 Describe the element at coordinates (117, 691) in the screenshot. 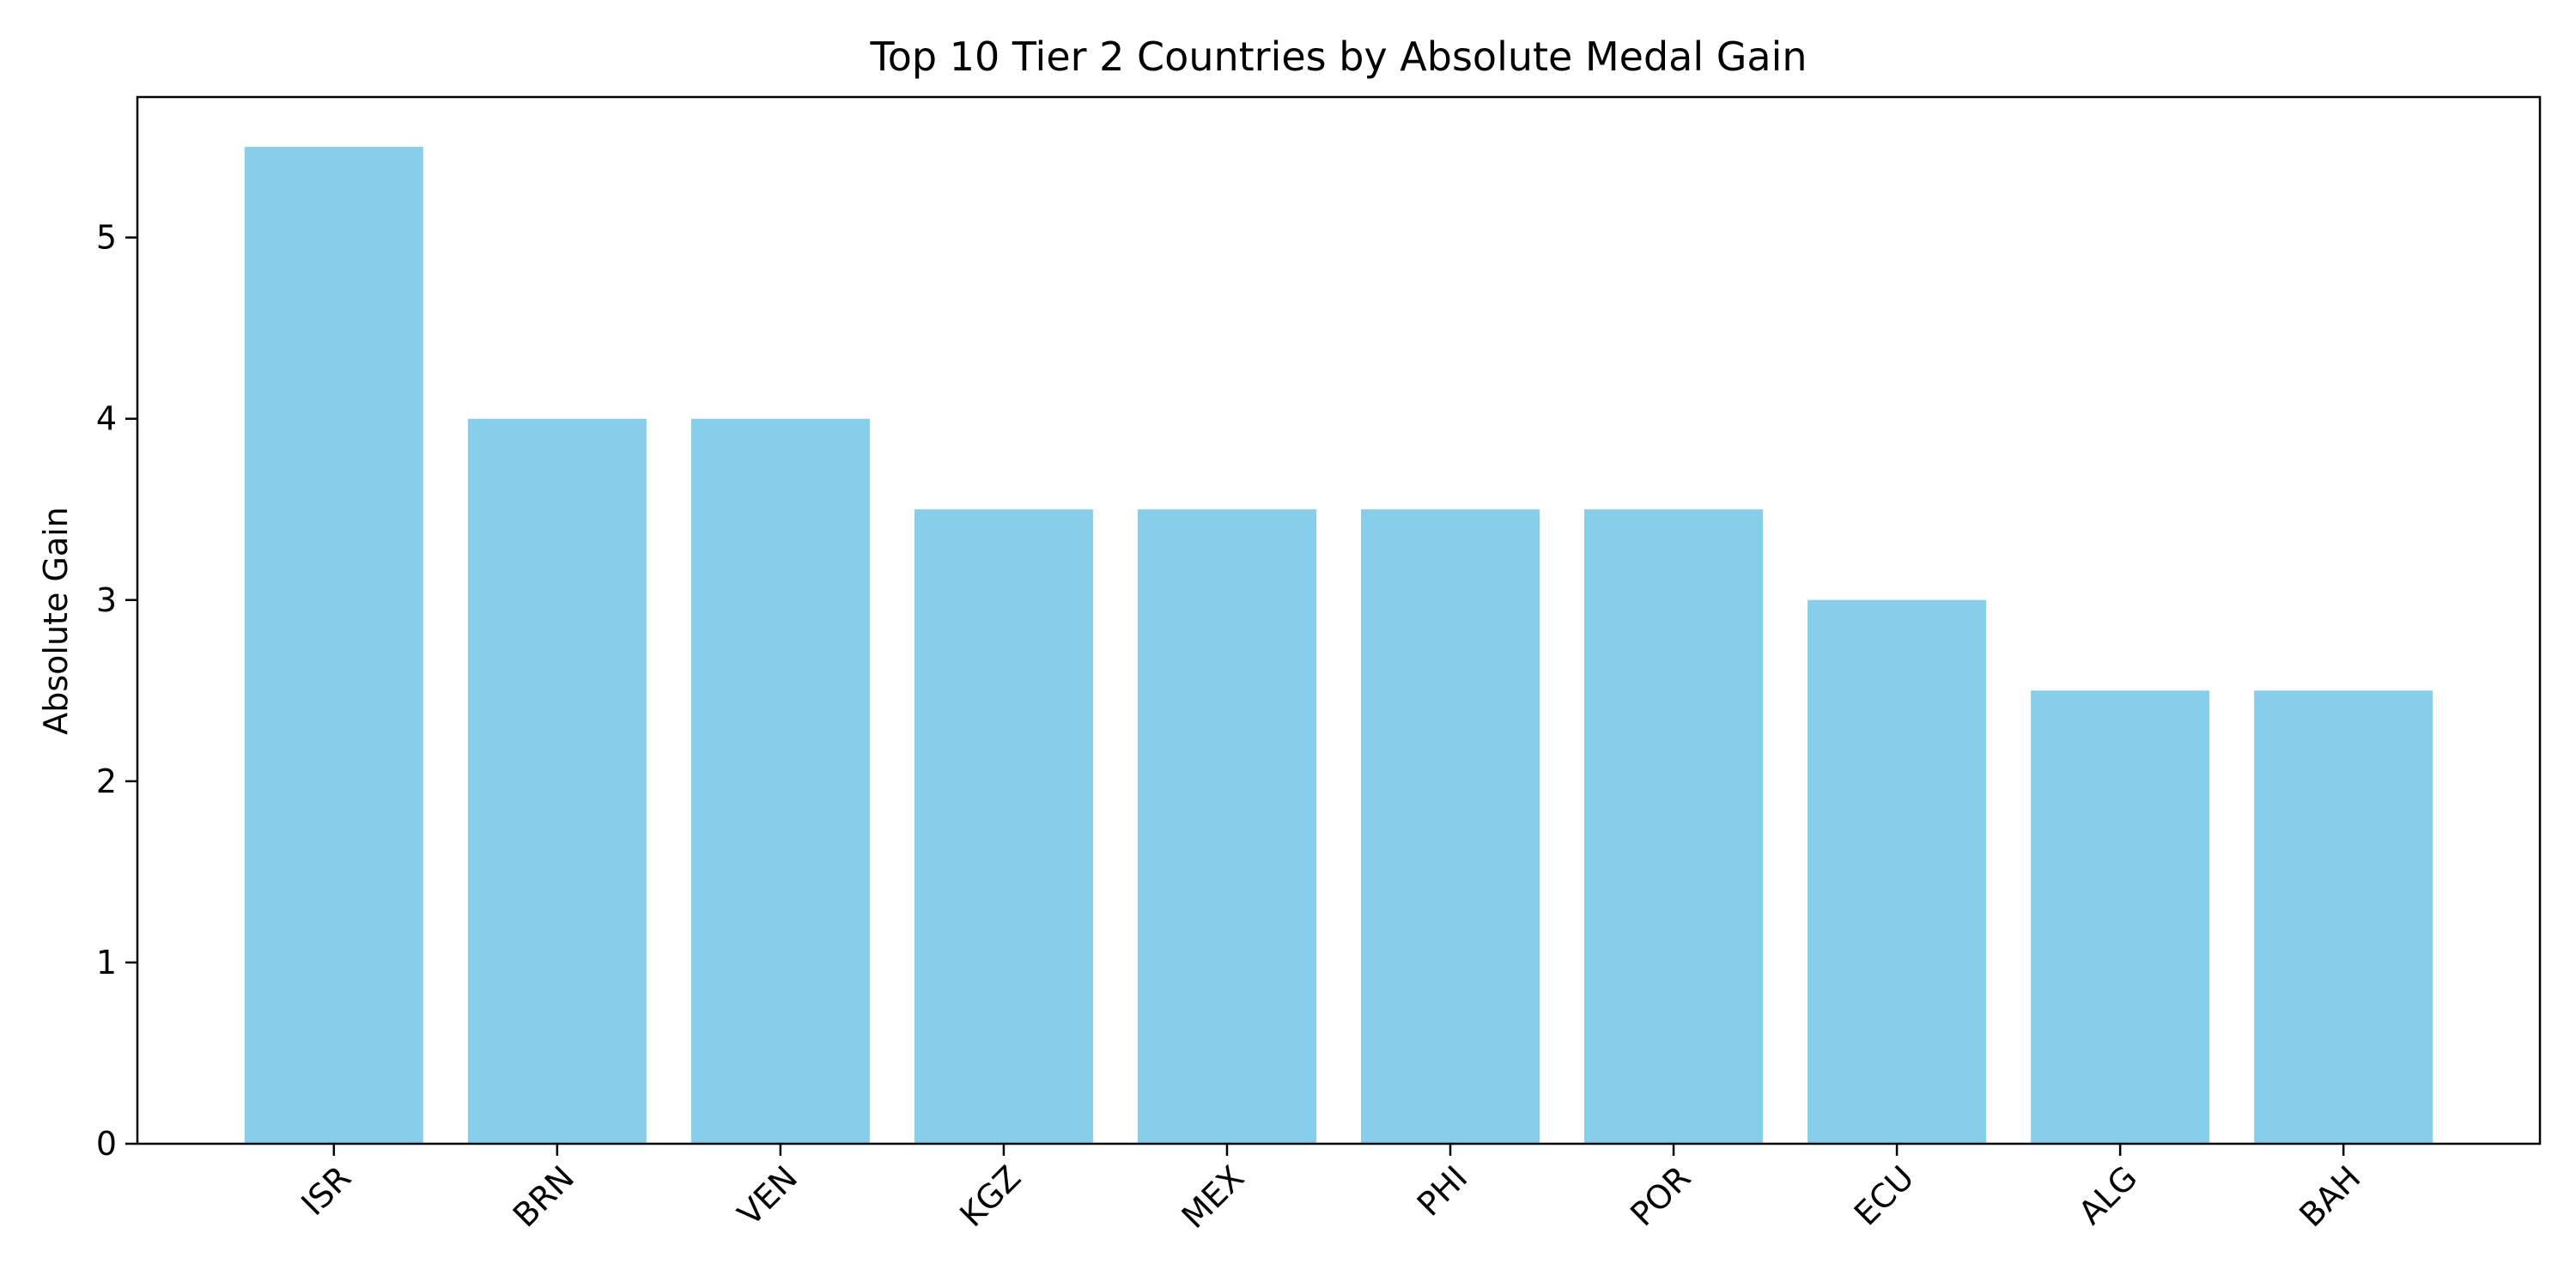

I see `y-axis-ticks: 0 1 2 3 4 5` at that location.